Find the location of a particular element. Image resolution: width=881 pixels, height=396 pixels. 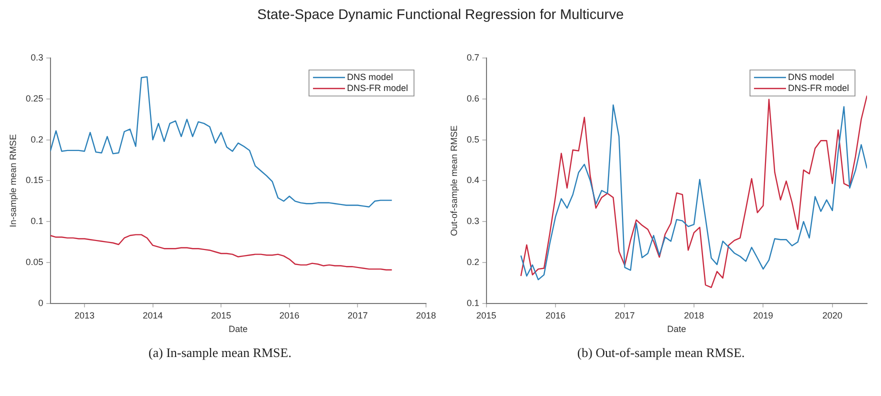

y-tick-label: 0.15 is located at coordinates (35, 180).